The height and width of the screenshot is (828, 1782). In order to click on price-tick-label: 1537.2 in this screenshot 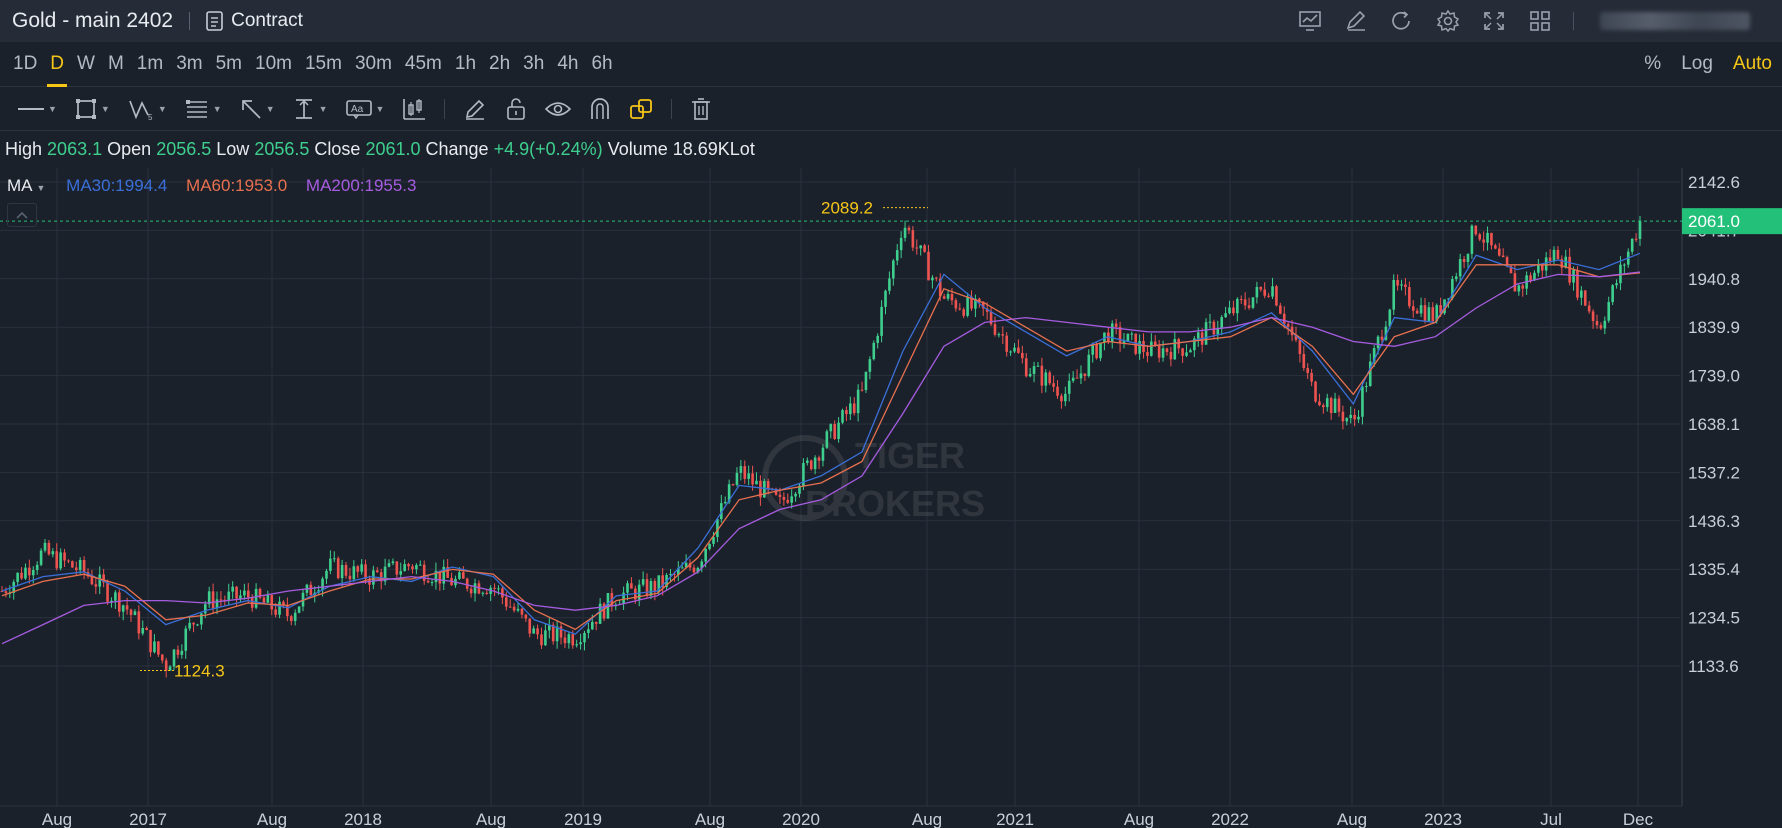, I will do `click(1714, 472)`.